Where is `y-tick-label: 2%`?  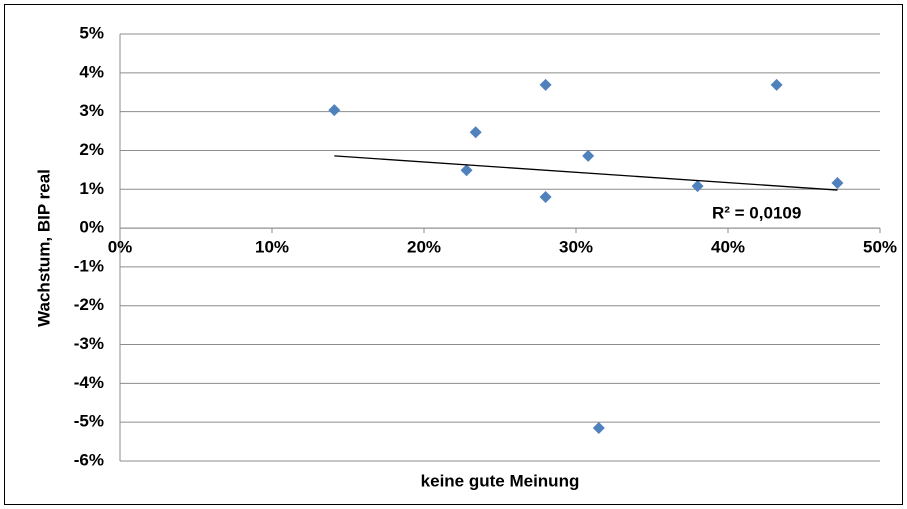 y-tick-label: 2% is located at coordinates (91, 149).